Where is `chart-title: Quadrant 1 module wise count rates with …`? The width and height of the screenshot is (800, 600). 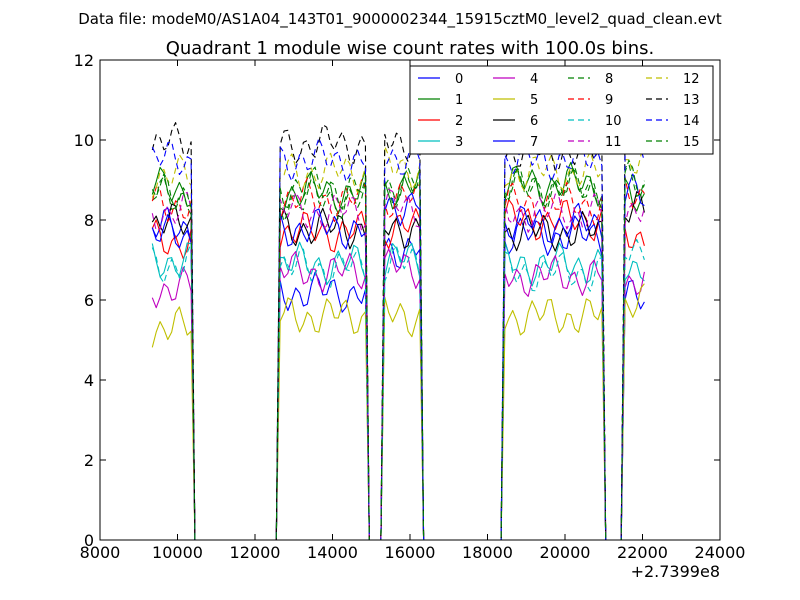 chart-title: Quadrant 1 module wise count rates with … is located at coordinates (410, 48).